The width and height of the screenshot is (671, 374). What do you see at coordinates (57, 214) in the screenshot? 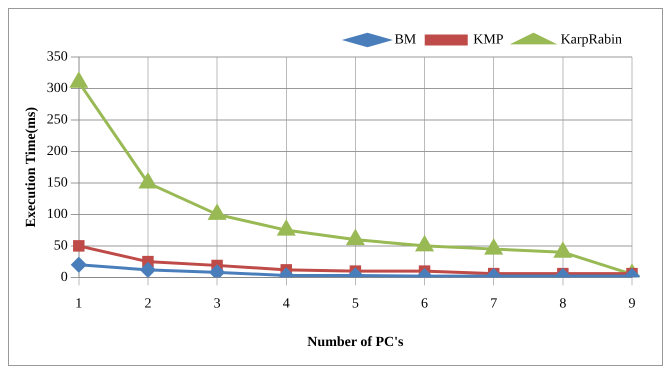
I see `y-tick-label: 100` at bounding box center [57, 214].